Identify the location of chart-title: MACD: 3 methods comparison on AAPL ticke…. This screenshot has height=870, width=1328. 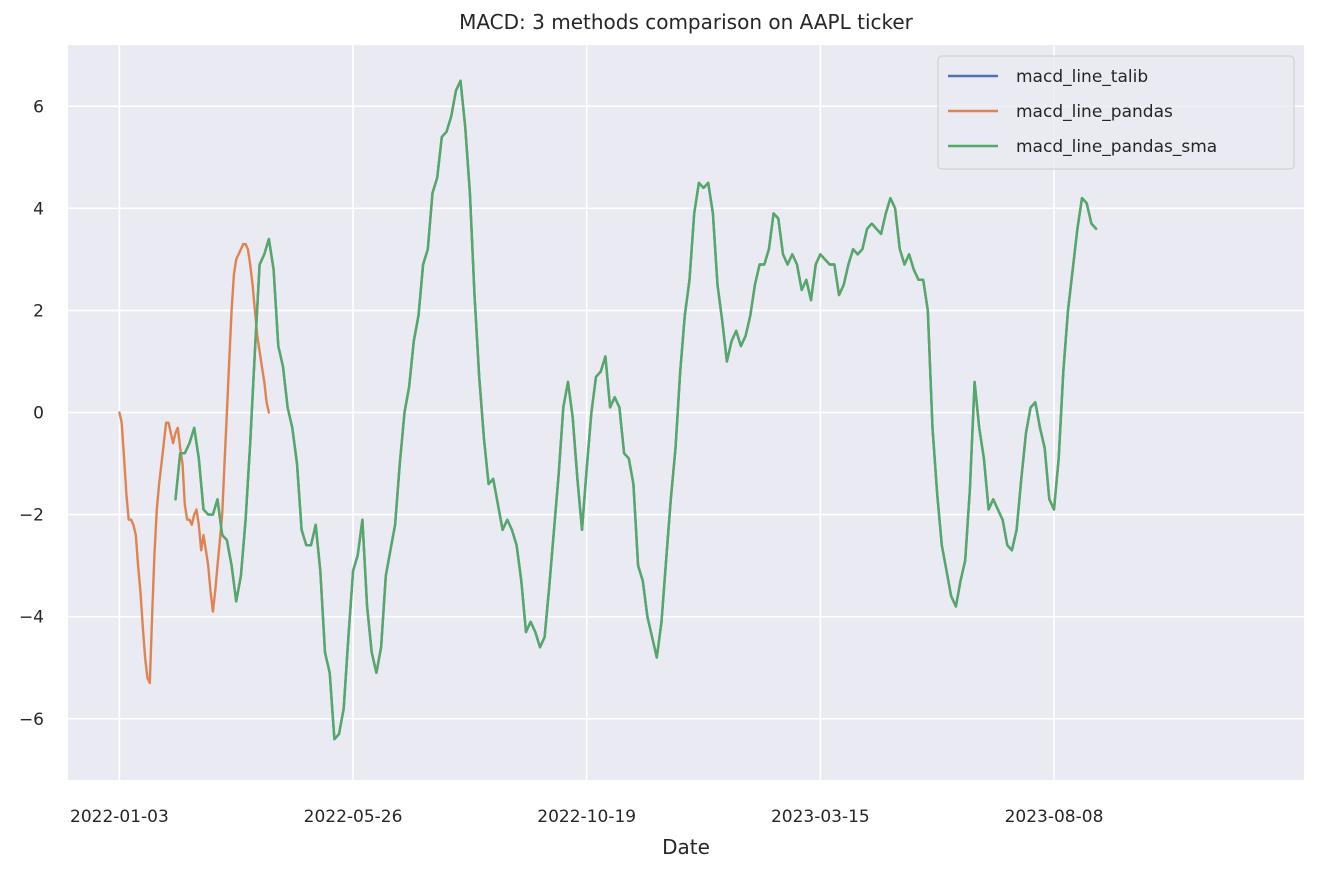
(686, 22).